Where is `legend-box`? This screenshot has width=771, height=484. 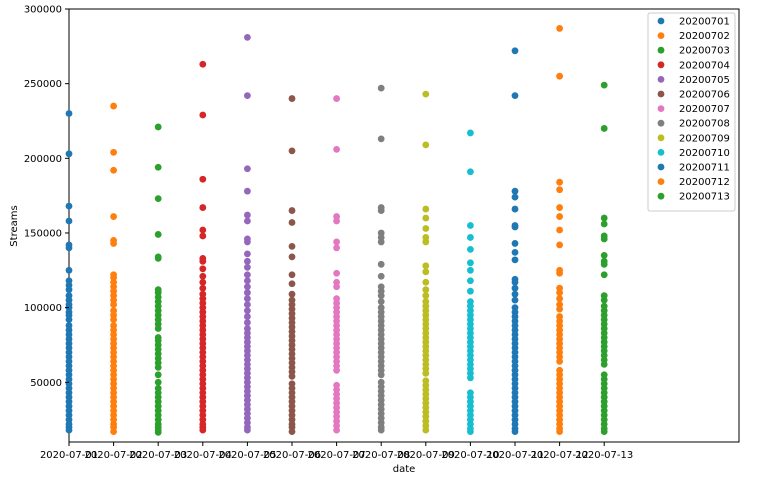 legend-box is located at coordinates (691, 112).